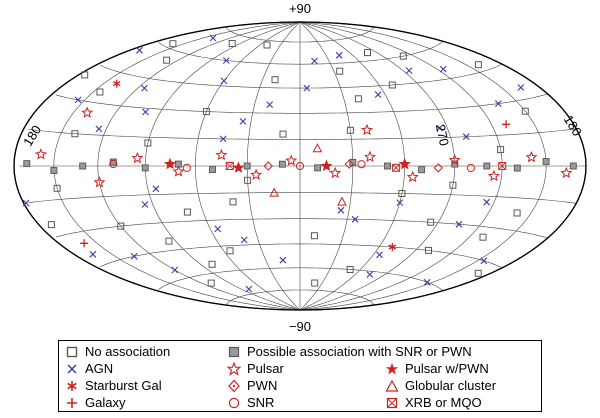 The image size is (600, 418). I want to click on plus-icon, so click(72, 403).